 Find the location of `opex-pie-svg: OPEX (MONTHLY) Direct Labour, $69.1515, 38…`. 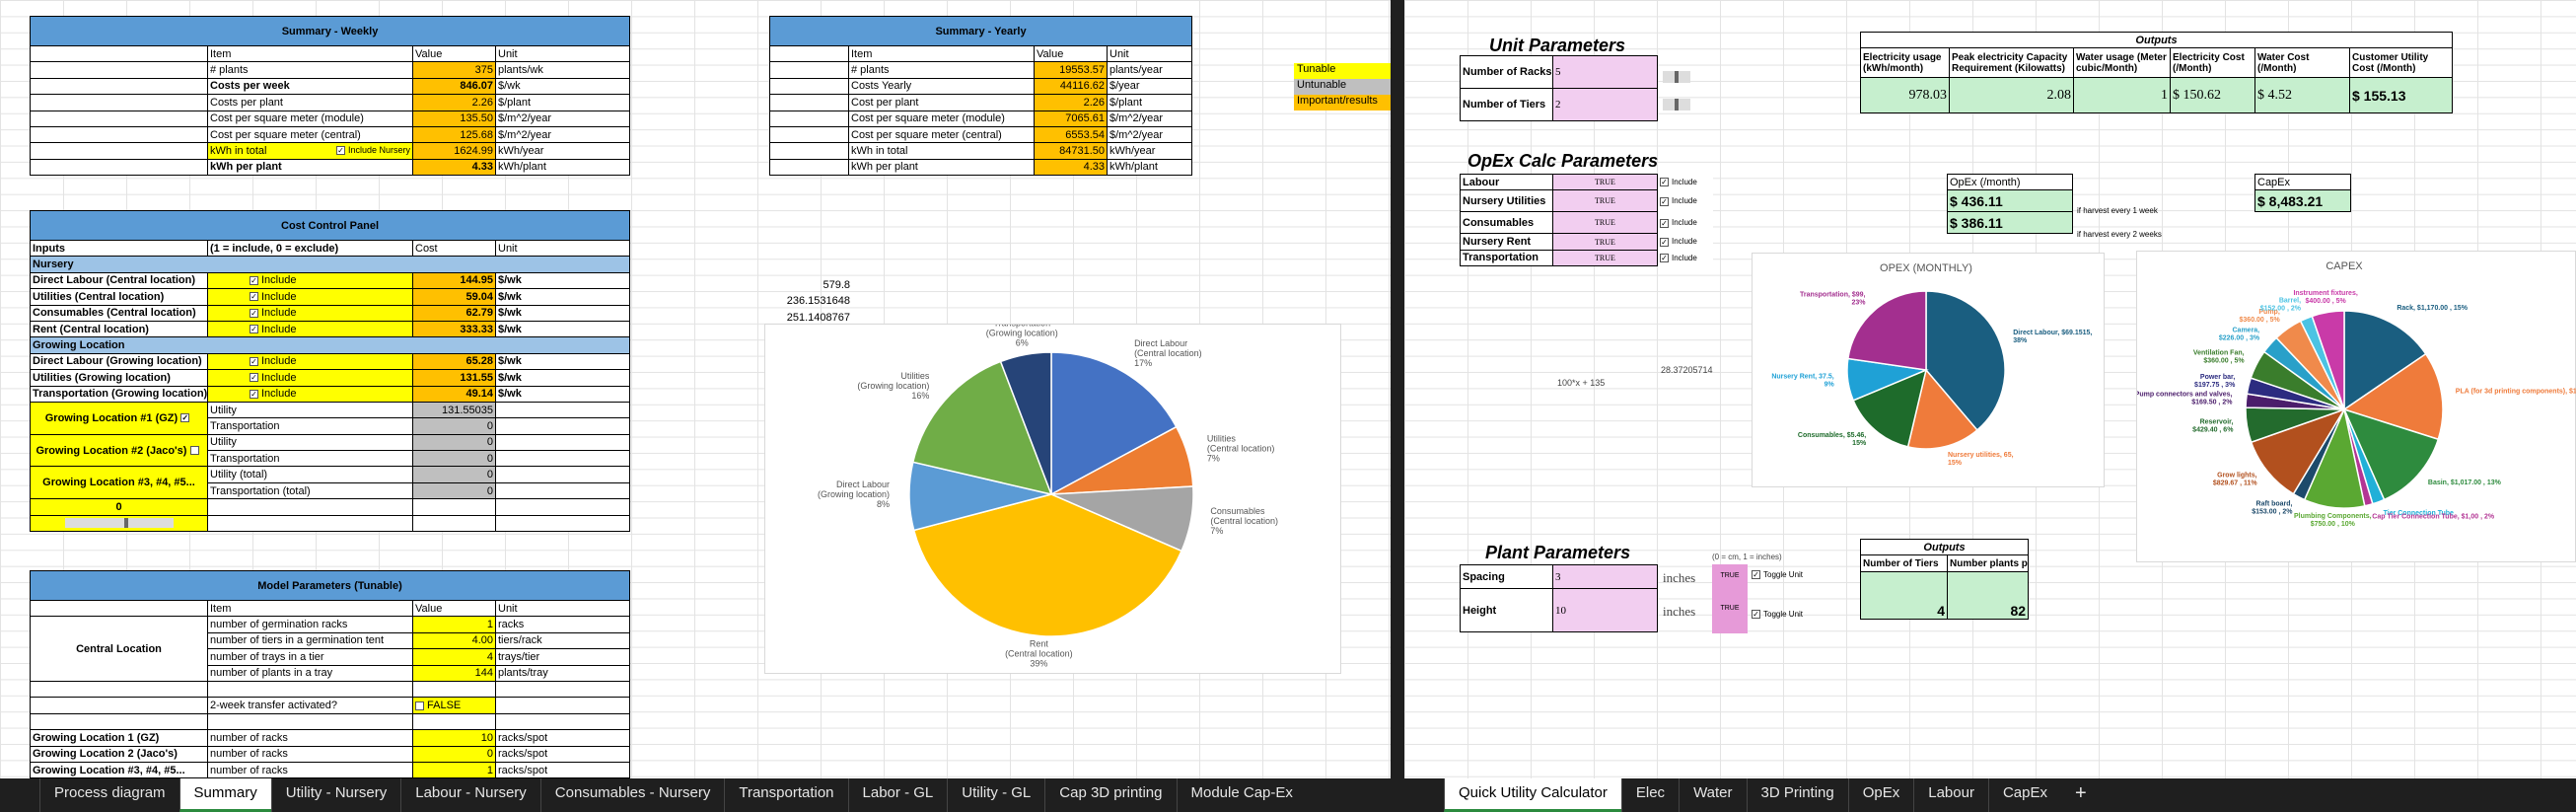

opex-pie-svg: OPEX (MONTHLY) Direct Labour, $69.1515, 38… is located at coordinates (1931, 364).